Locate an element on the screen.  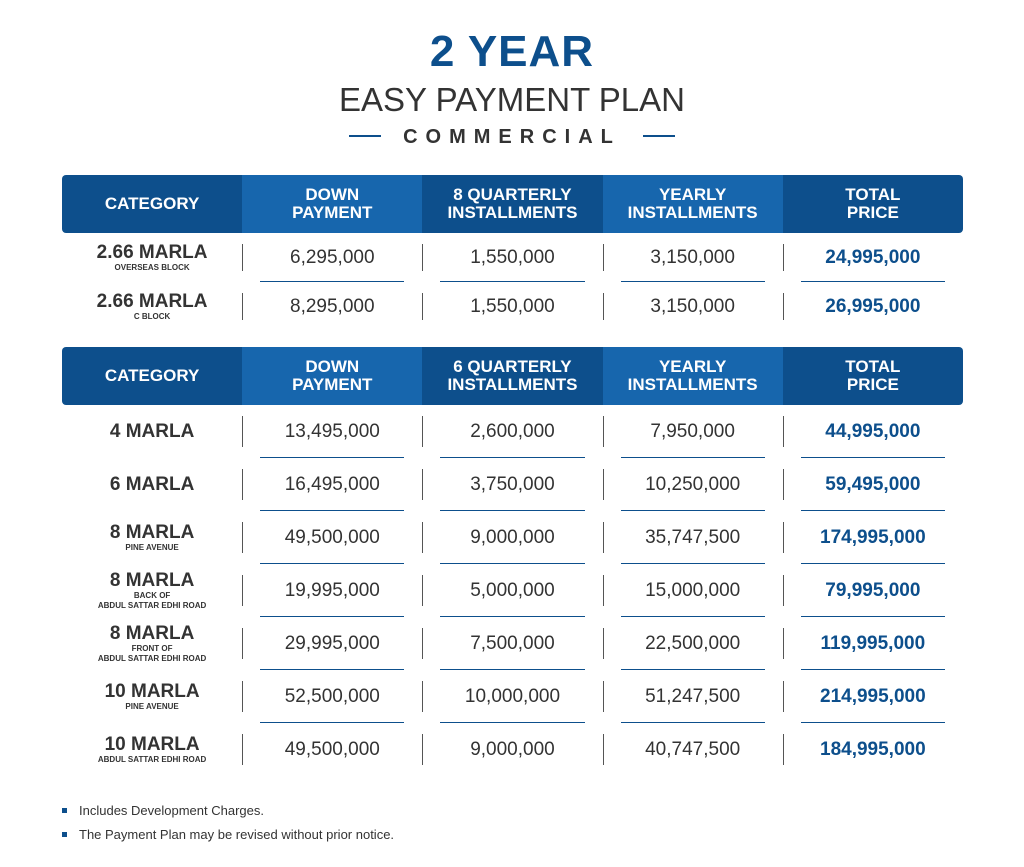
quarterly-cell: 10,000,000 is located at coordinates (512, 696).